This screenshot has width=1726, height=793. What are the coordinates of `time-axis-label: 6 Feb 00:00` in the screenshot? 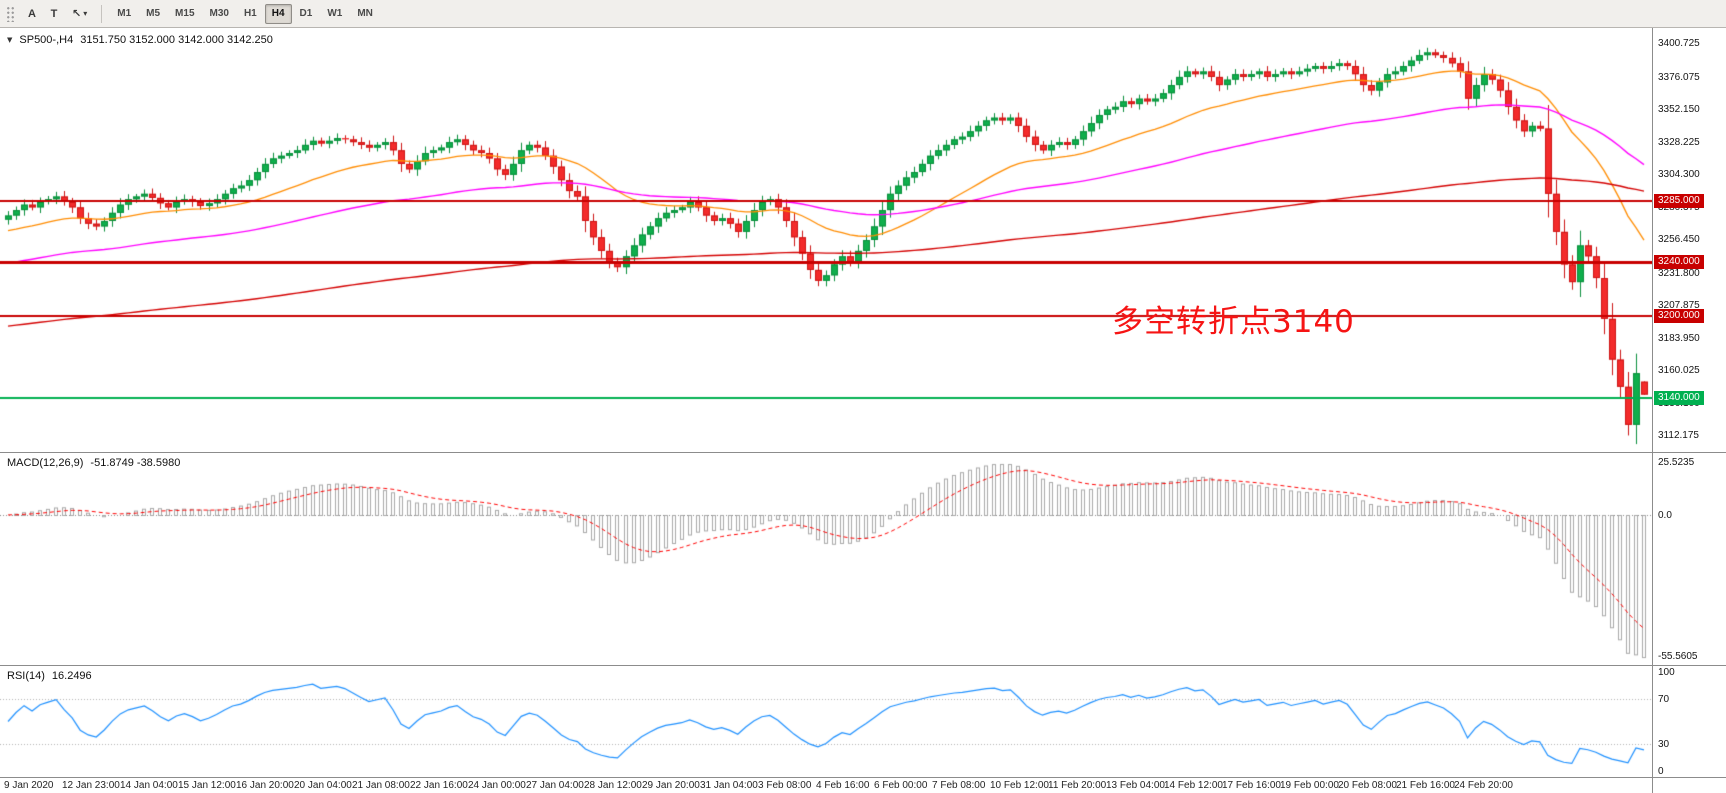 It's located at (901, 785).